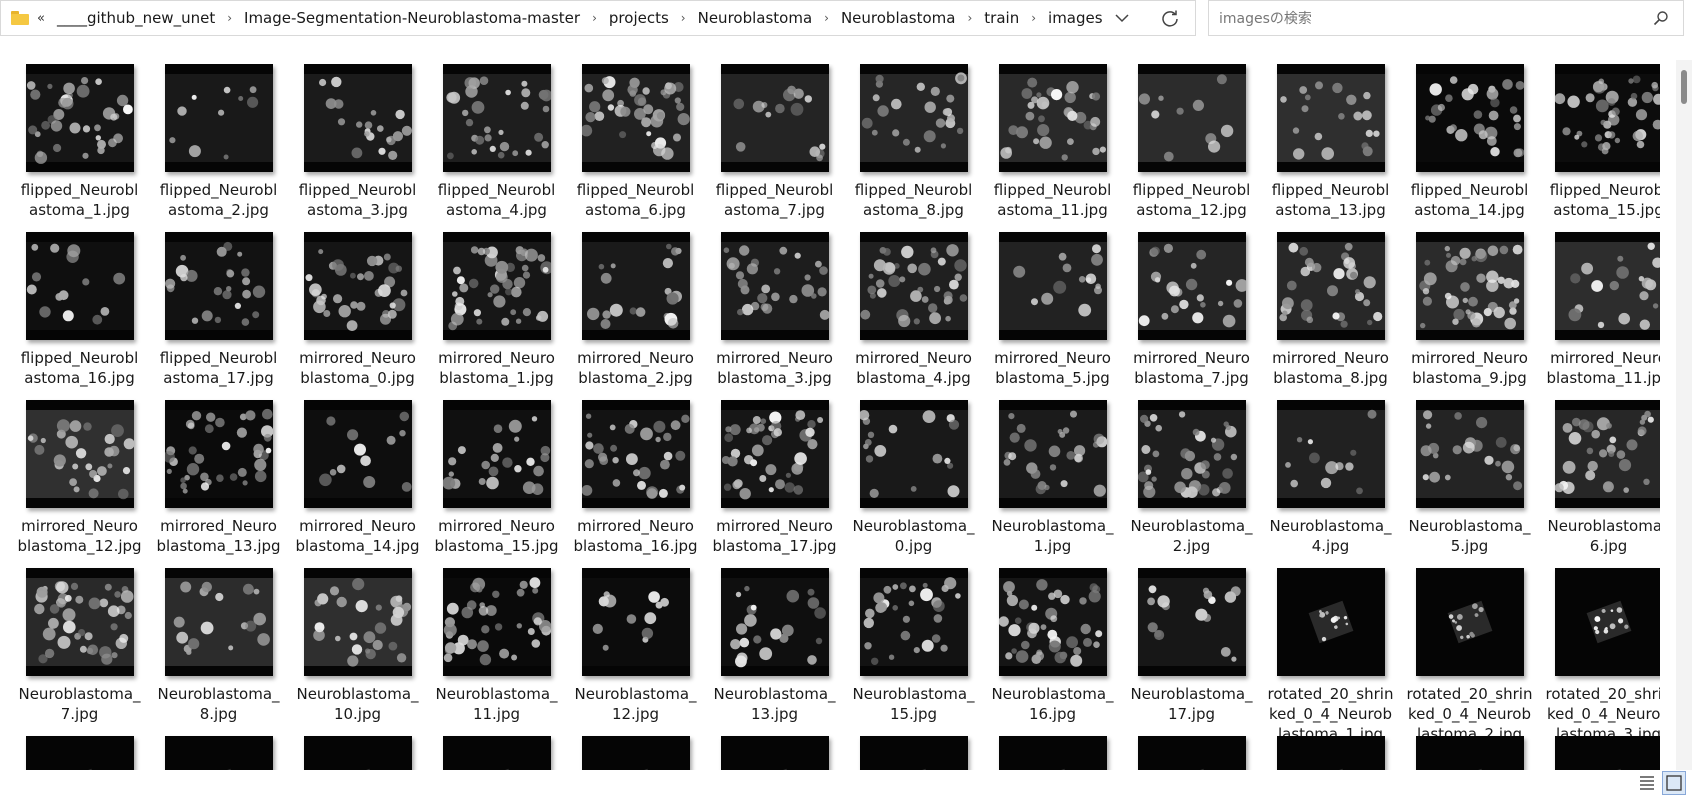  What do you see at coordinates (1191, 148) in the screenshot?
I see `file-item: flipped_Neuroblastoma_12.jpg` at bounding box center [1191, 148].